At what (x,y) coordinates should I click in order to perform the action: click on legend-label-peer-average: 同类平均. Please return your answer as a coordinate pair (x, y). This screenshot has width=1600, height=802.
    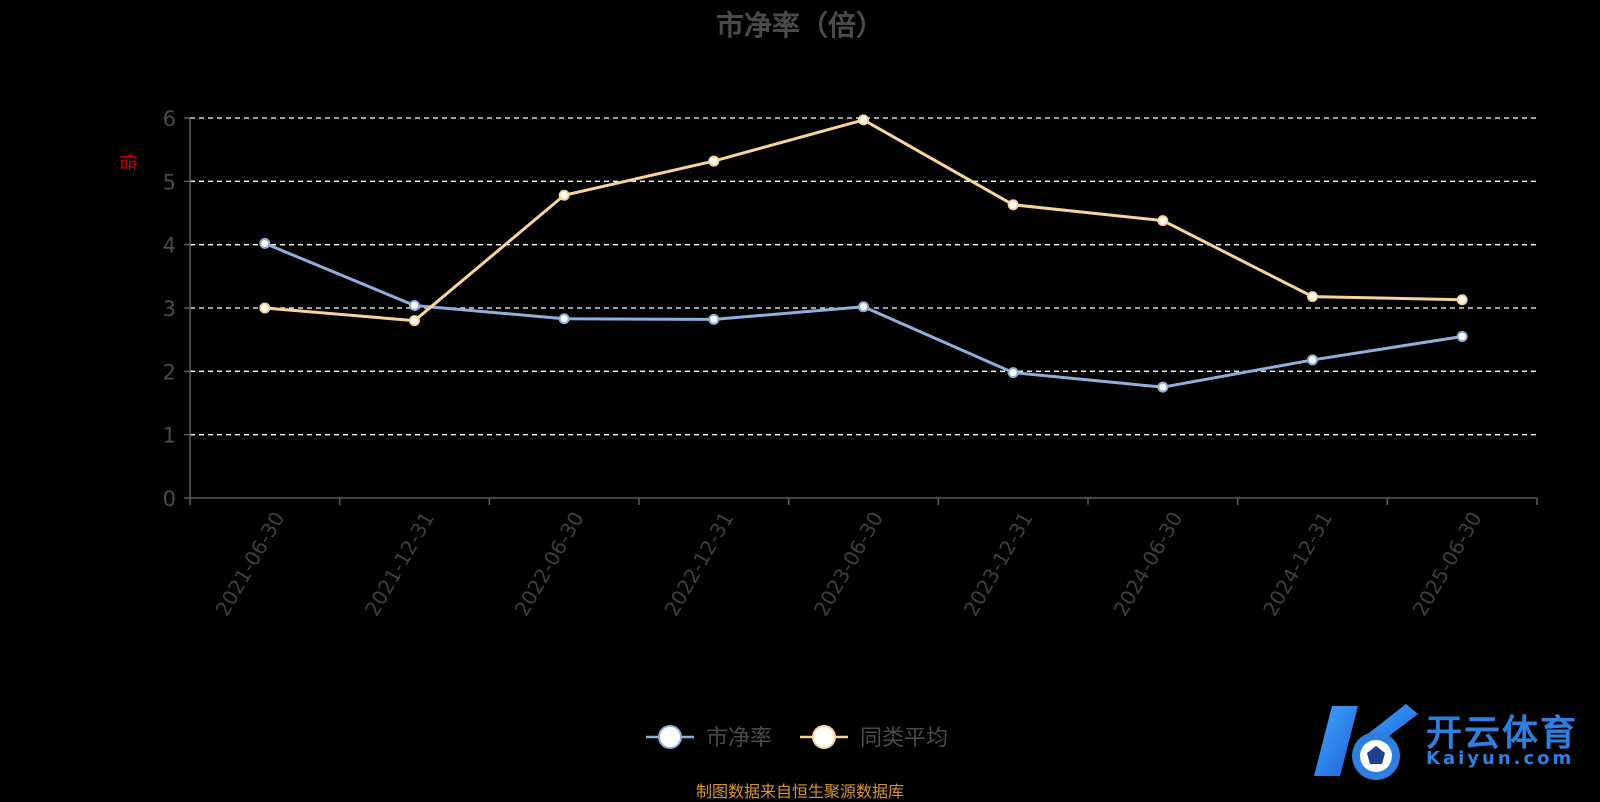
    Looking at the image, I should click on (904, 738).